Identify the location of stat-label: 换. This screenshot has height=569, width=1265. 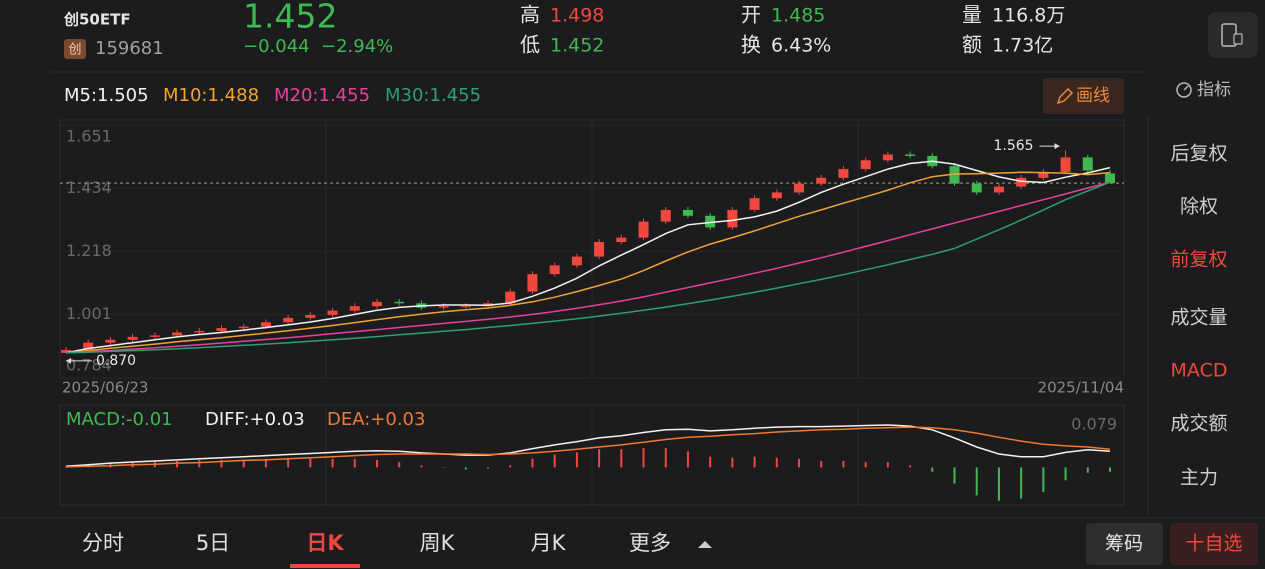
(751, 45).